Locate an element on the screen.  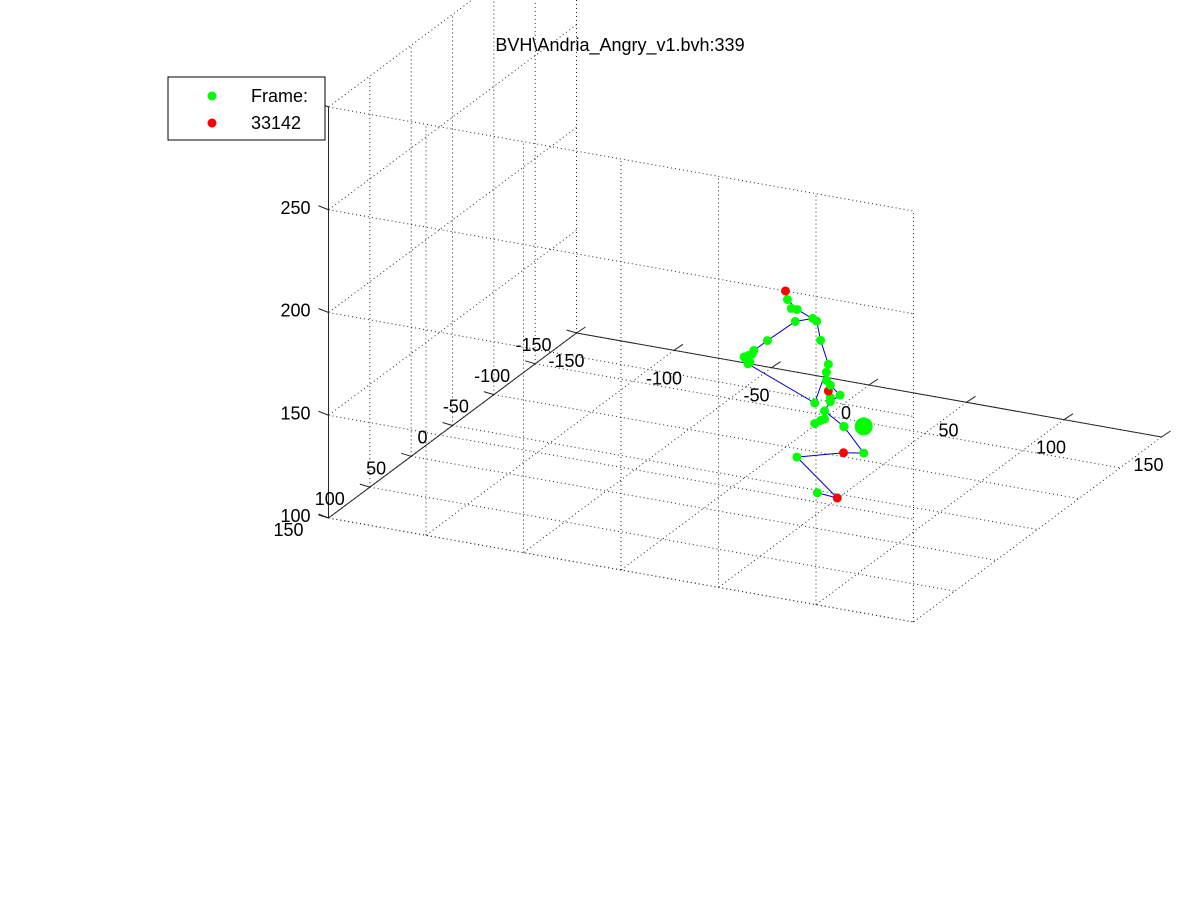
z-tick-label: 250 is located at coordinates (295, 208).